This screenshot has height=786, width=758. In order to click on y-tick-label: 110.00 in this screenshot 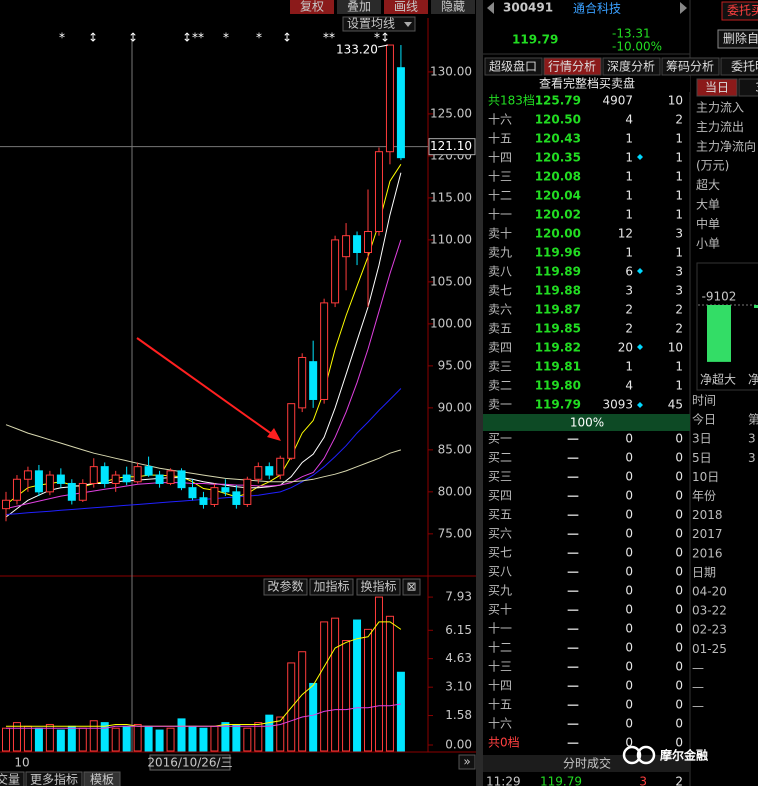, I will do `click(451, 239)`.